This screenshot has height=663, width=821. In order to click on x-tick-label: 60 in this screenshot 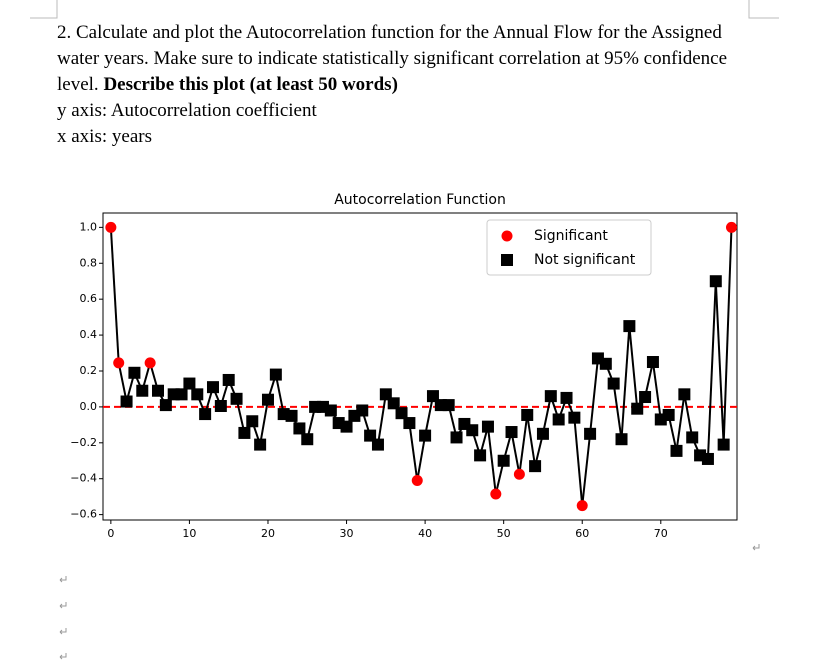, I will do `click(582, 533)`.